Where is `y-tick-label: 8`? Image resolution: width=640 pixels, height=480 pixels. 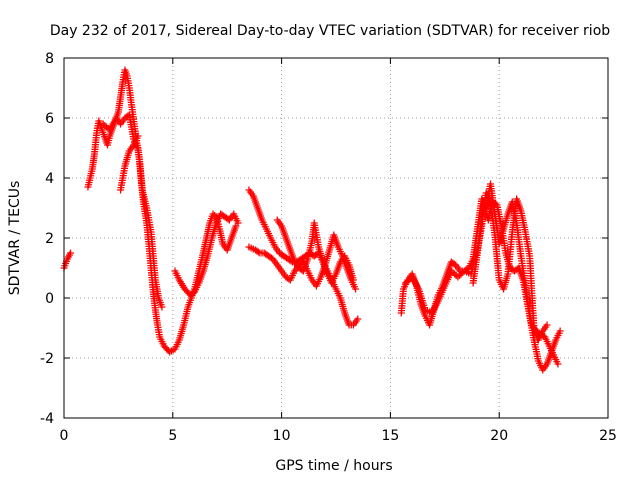
y-tick-label: 8 is located at coordinates (49, 59).